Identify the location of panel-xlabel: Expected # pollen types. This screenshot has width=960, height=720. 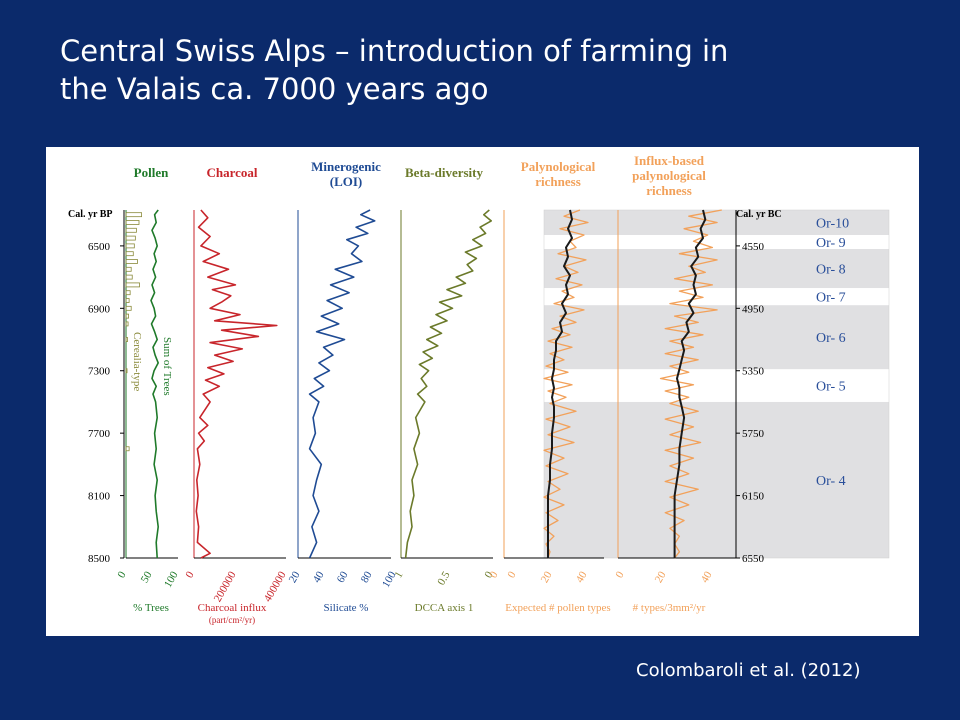
(557, 608).